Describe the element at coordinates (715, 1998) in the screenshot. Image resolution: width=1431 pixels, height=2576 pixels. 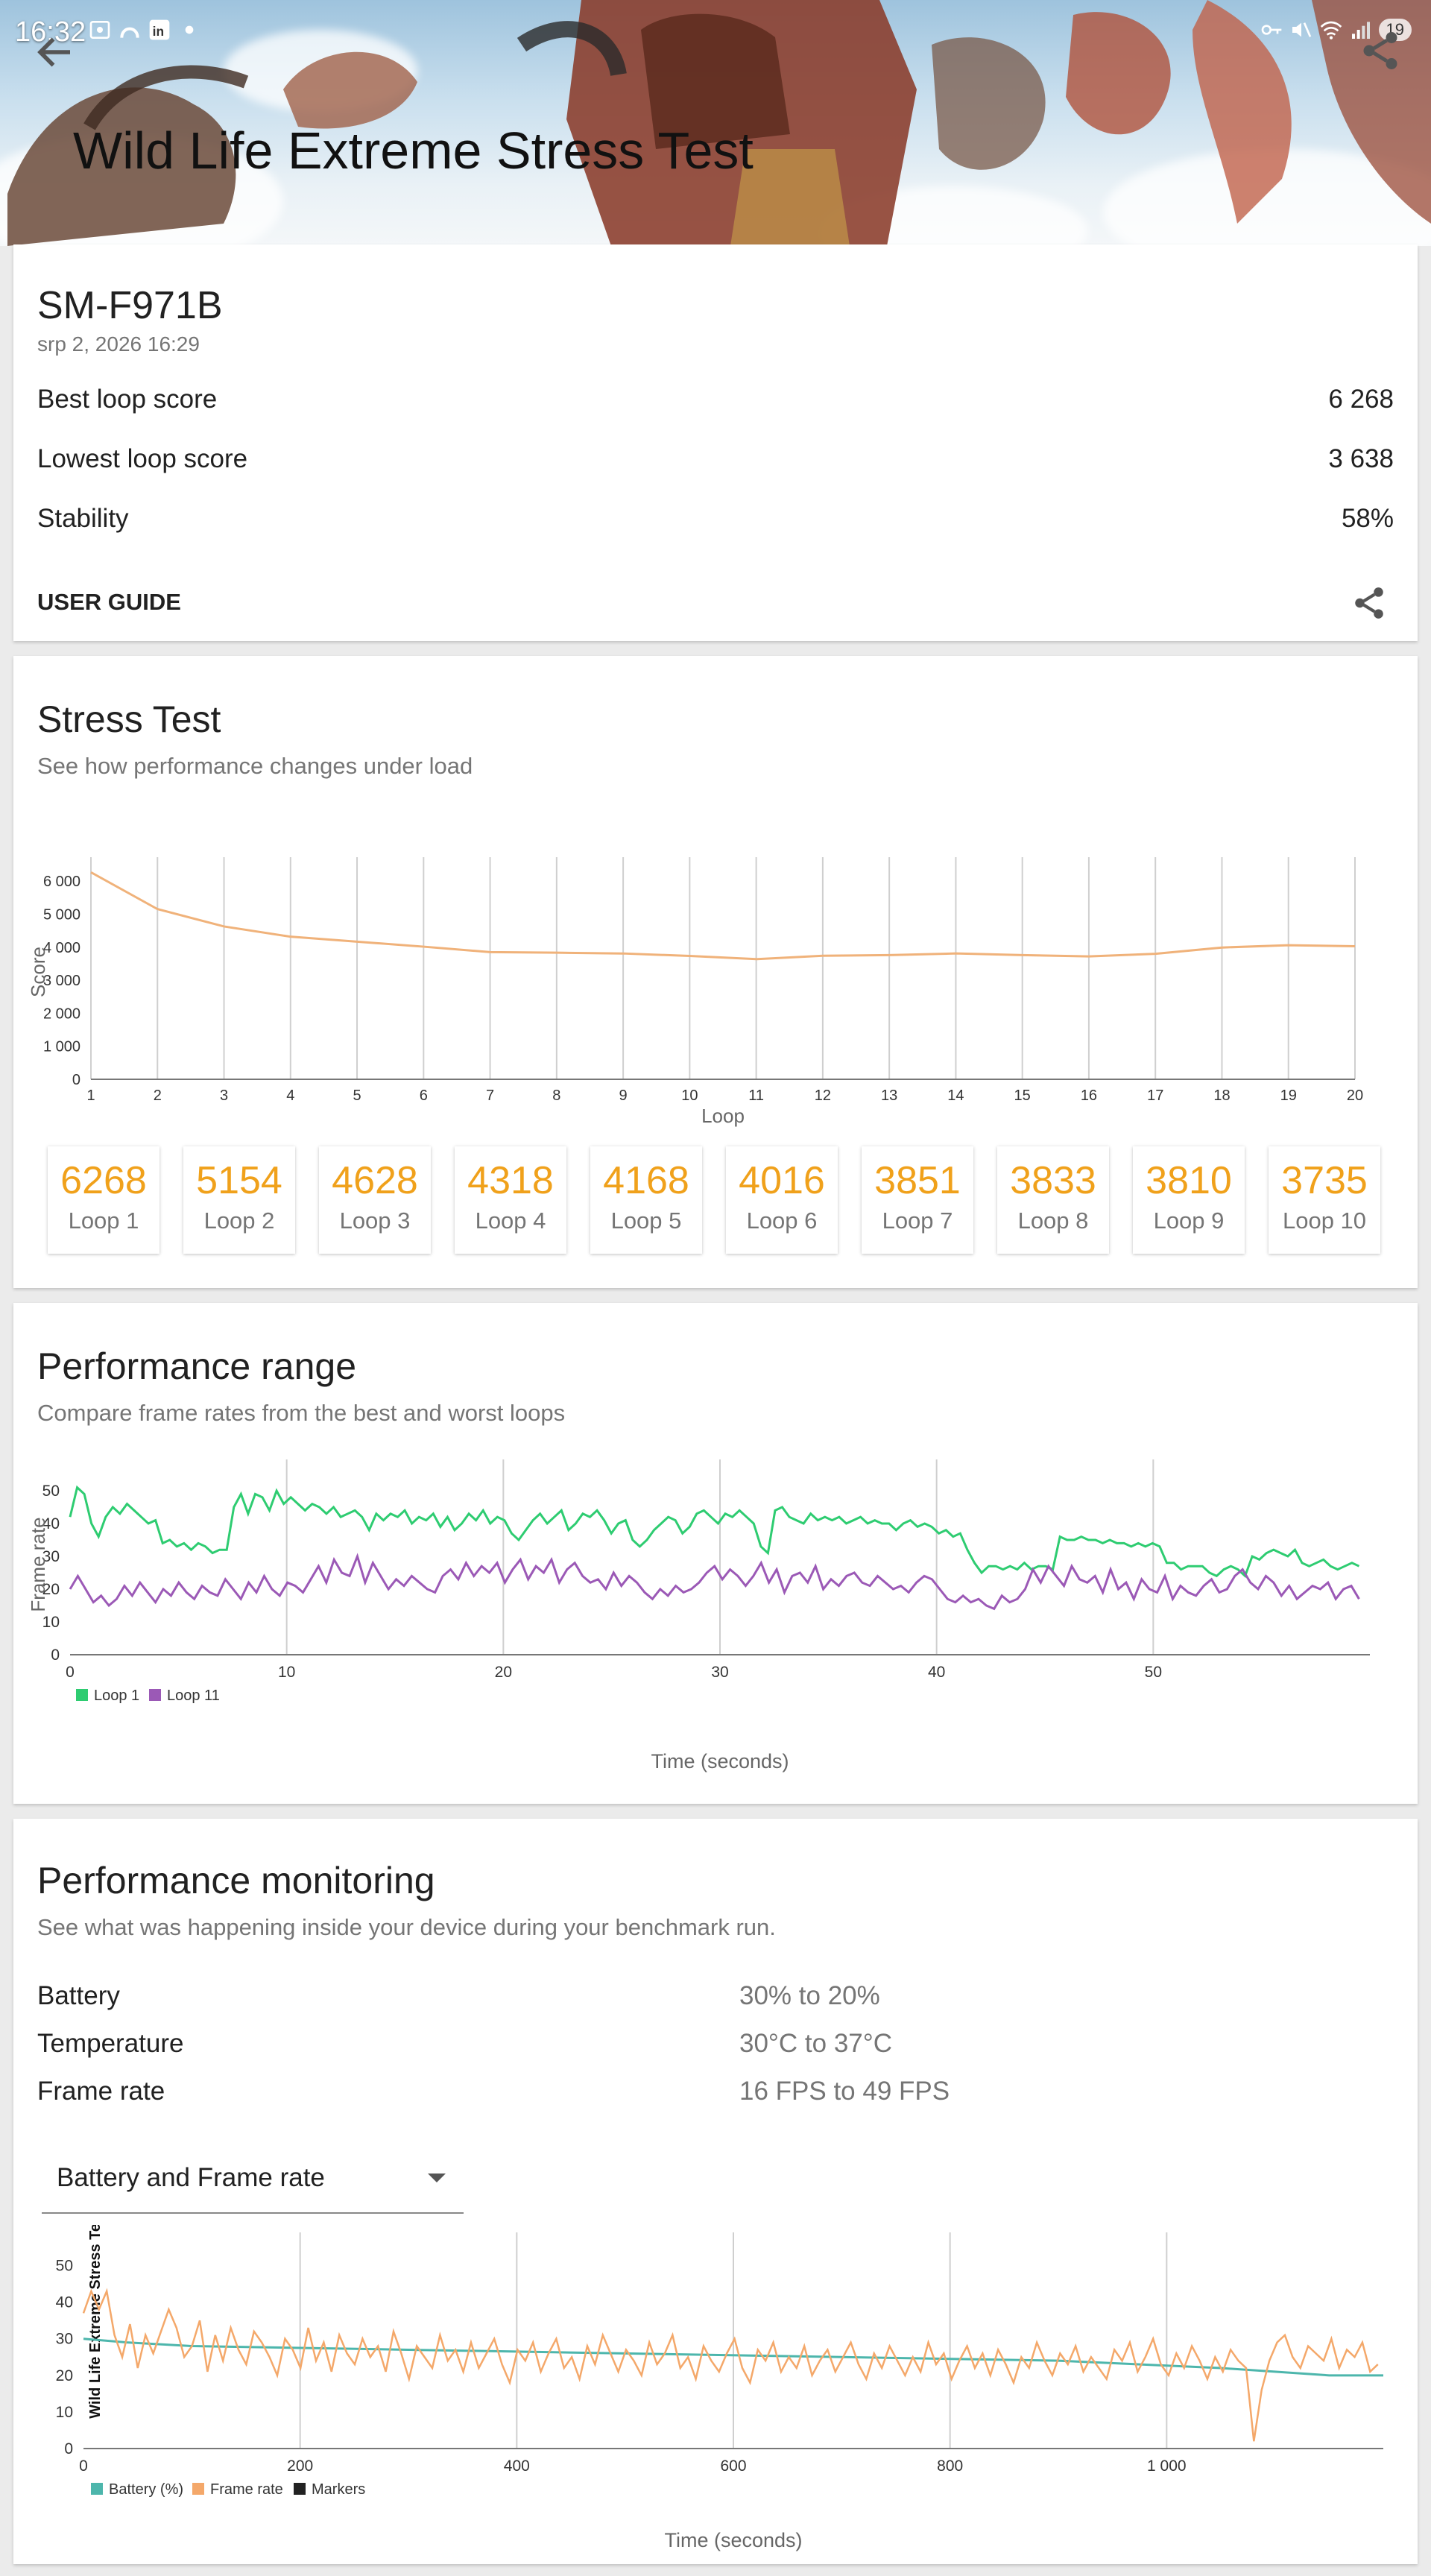
I see `battery-row: Battery 30% to 20%` at that location.